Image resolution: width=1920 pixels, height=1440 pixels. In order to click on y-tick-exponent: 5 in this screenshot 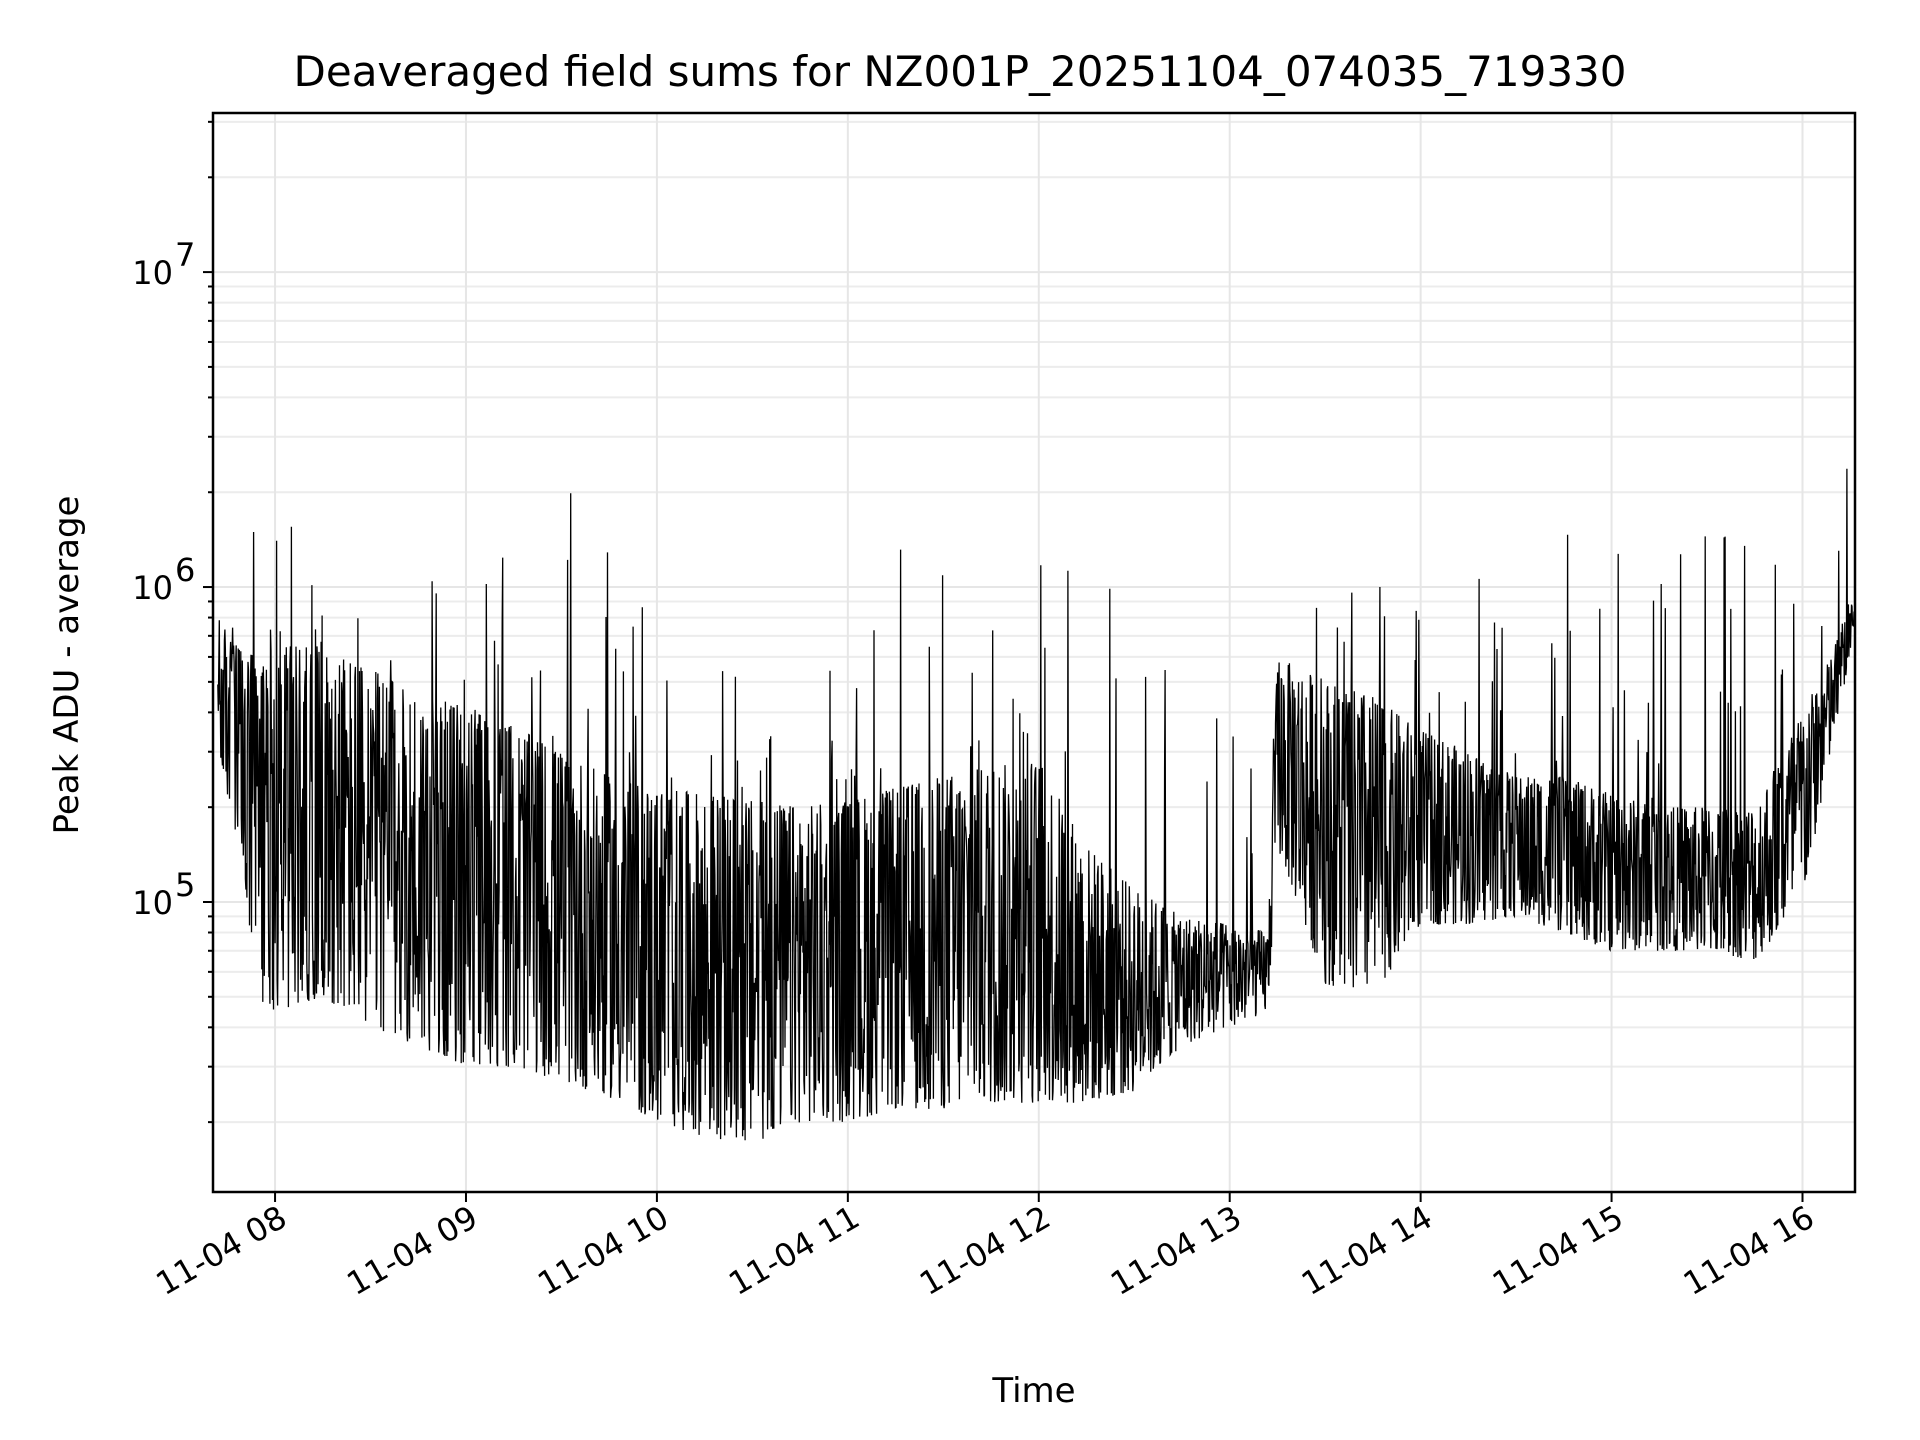, I will do `click(185, 885)`.